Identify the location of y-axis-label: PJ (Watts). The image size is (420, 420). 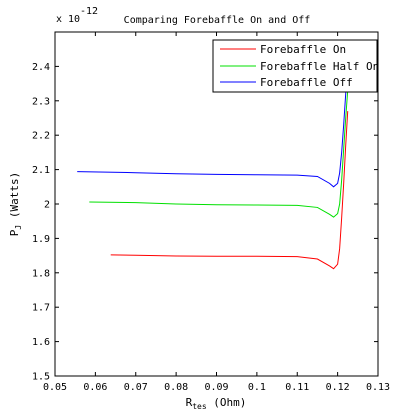
(15, 204).